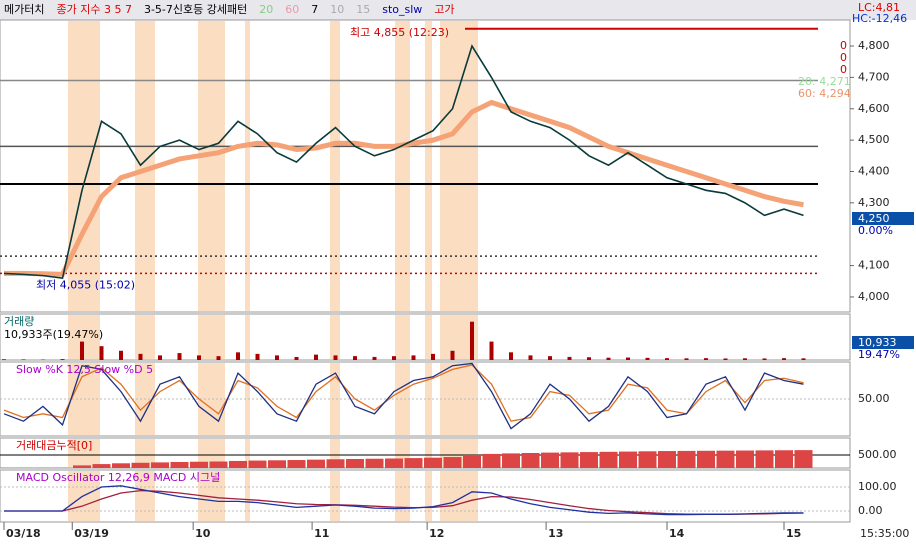 Image resolution: width=916 pixels, height=544 pixels. I want to click on signal-line, so click(404, 502).